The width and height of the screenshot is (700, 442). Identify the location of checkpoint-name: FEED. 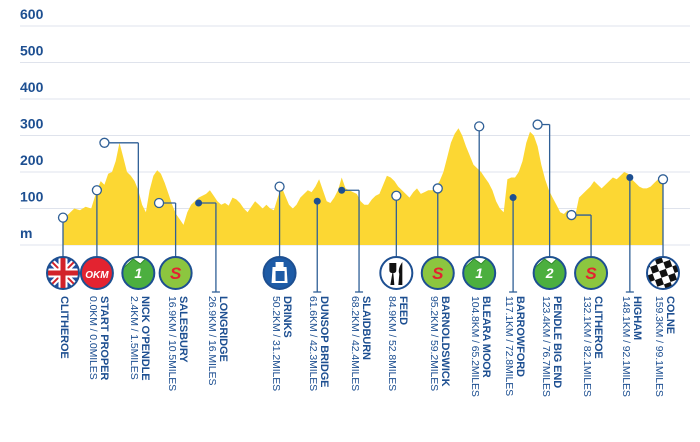
(402, 343).